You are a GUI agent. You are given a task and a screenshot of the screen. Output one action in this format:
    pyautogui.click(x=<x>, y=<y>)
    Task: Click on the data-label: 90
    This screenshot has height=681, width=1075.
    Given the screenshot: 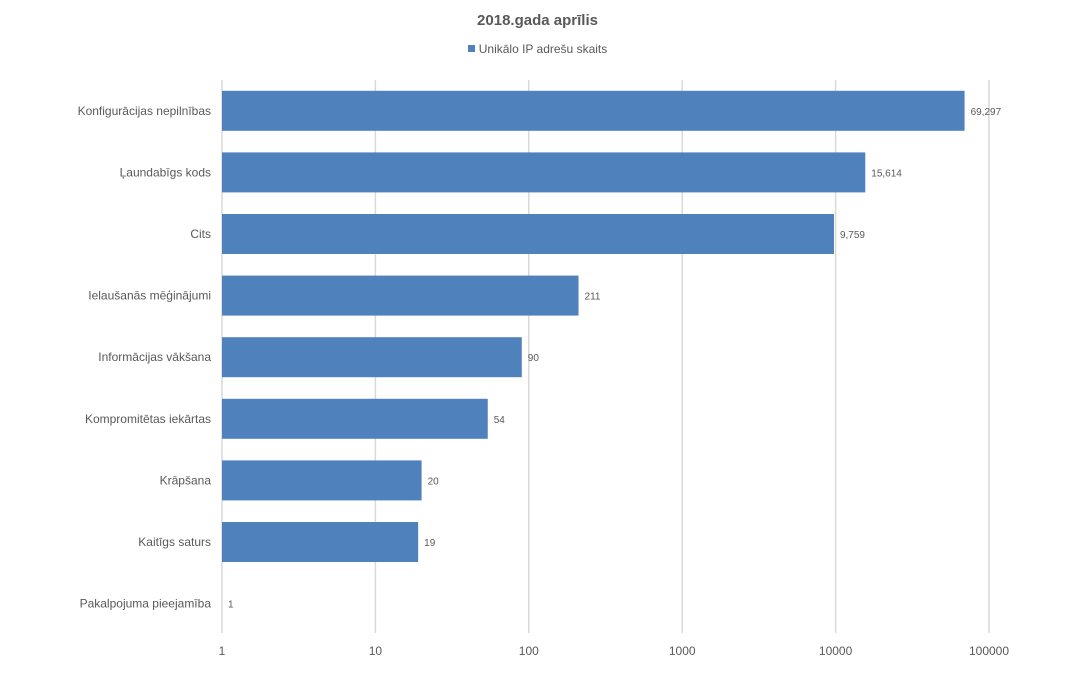 What is the action you would take?
    pyautogui.click(x=534, y=358)
    